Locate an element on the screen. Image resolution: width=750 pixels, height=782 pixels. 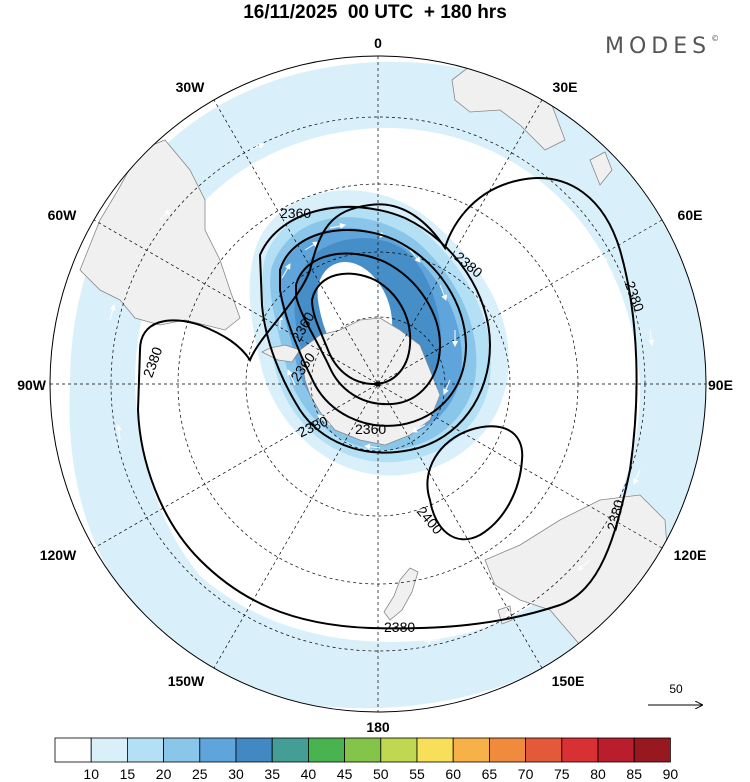
colorbar-tick-label: 85 is located at coordinates (634, 774).